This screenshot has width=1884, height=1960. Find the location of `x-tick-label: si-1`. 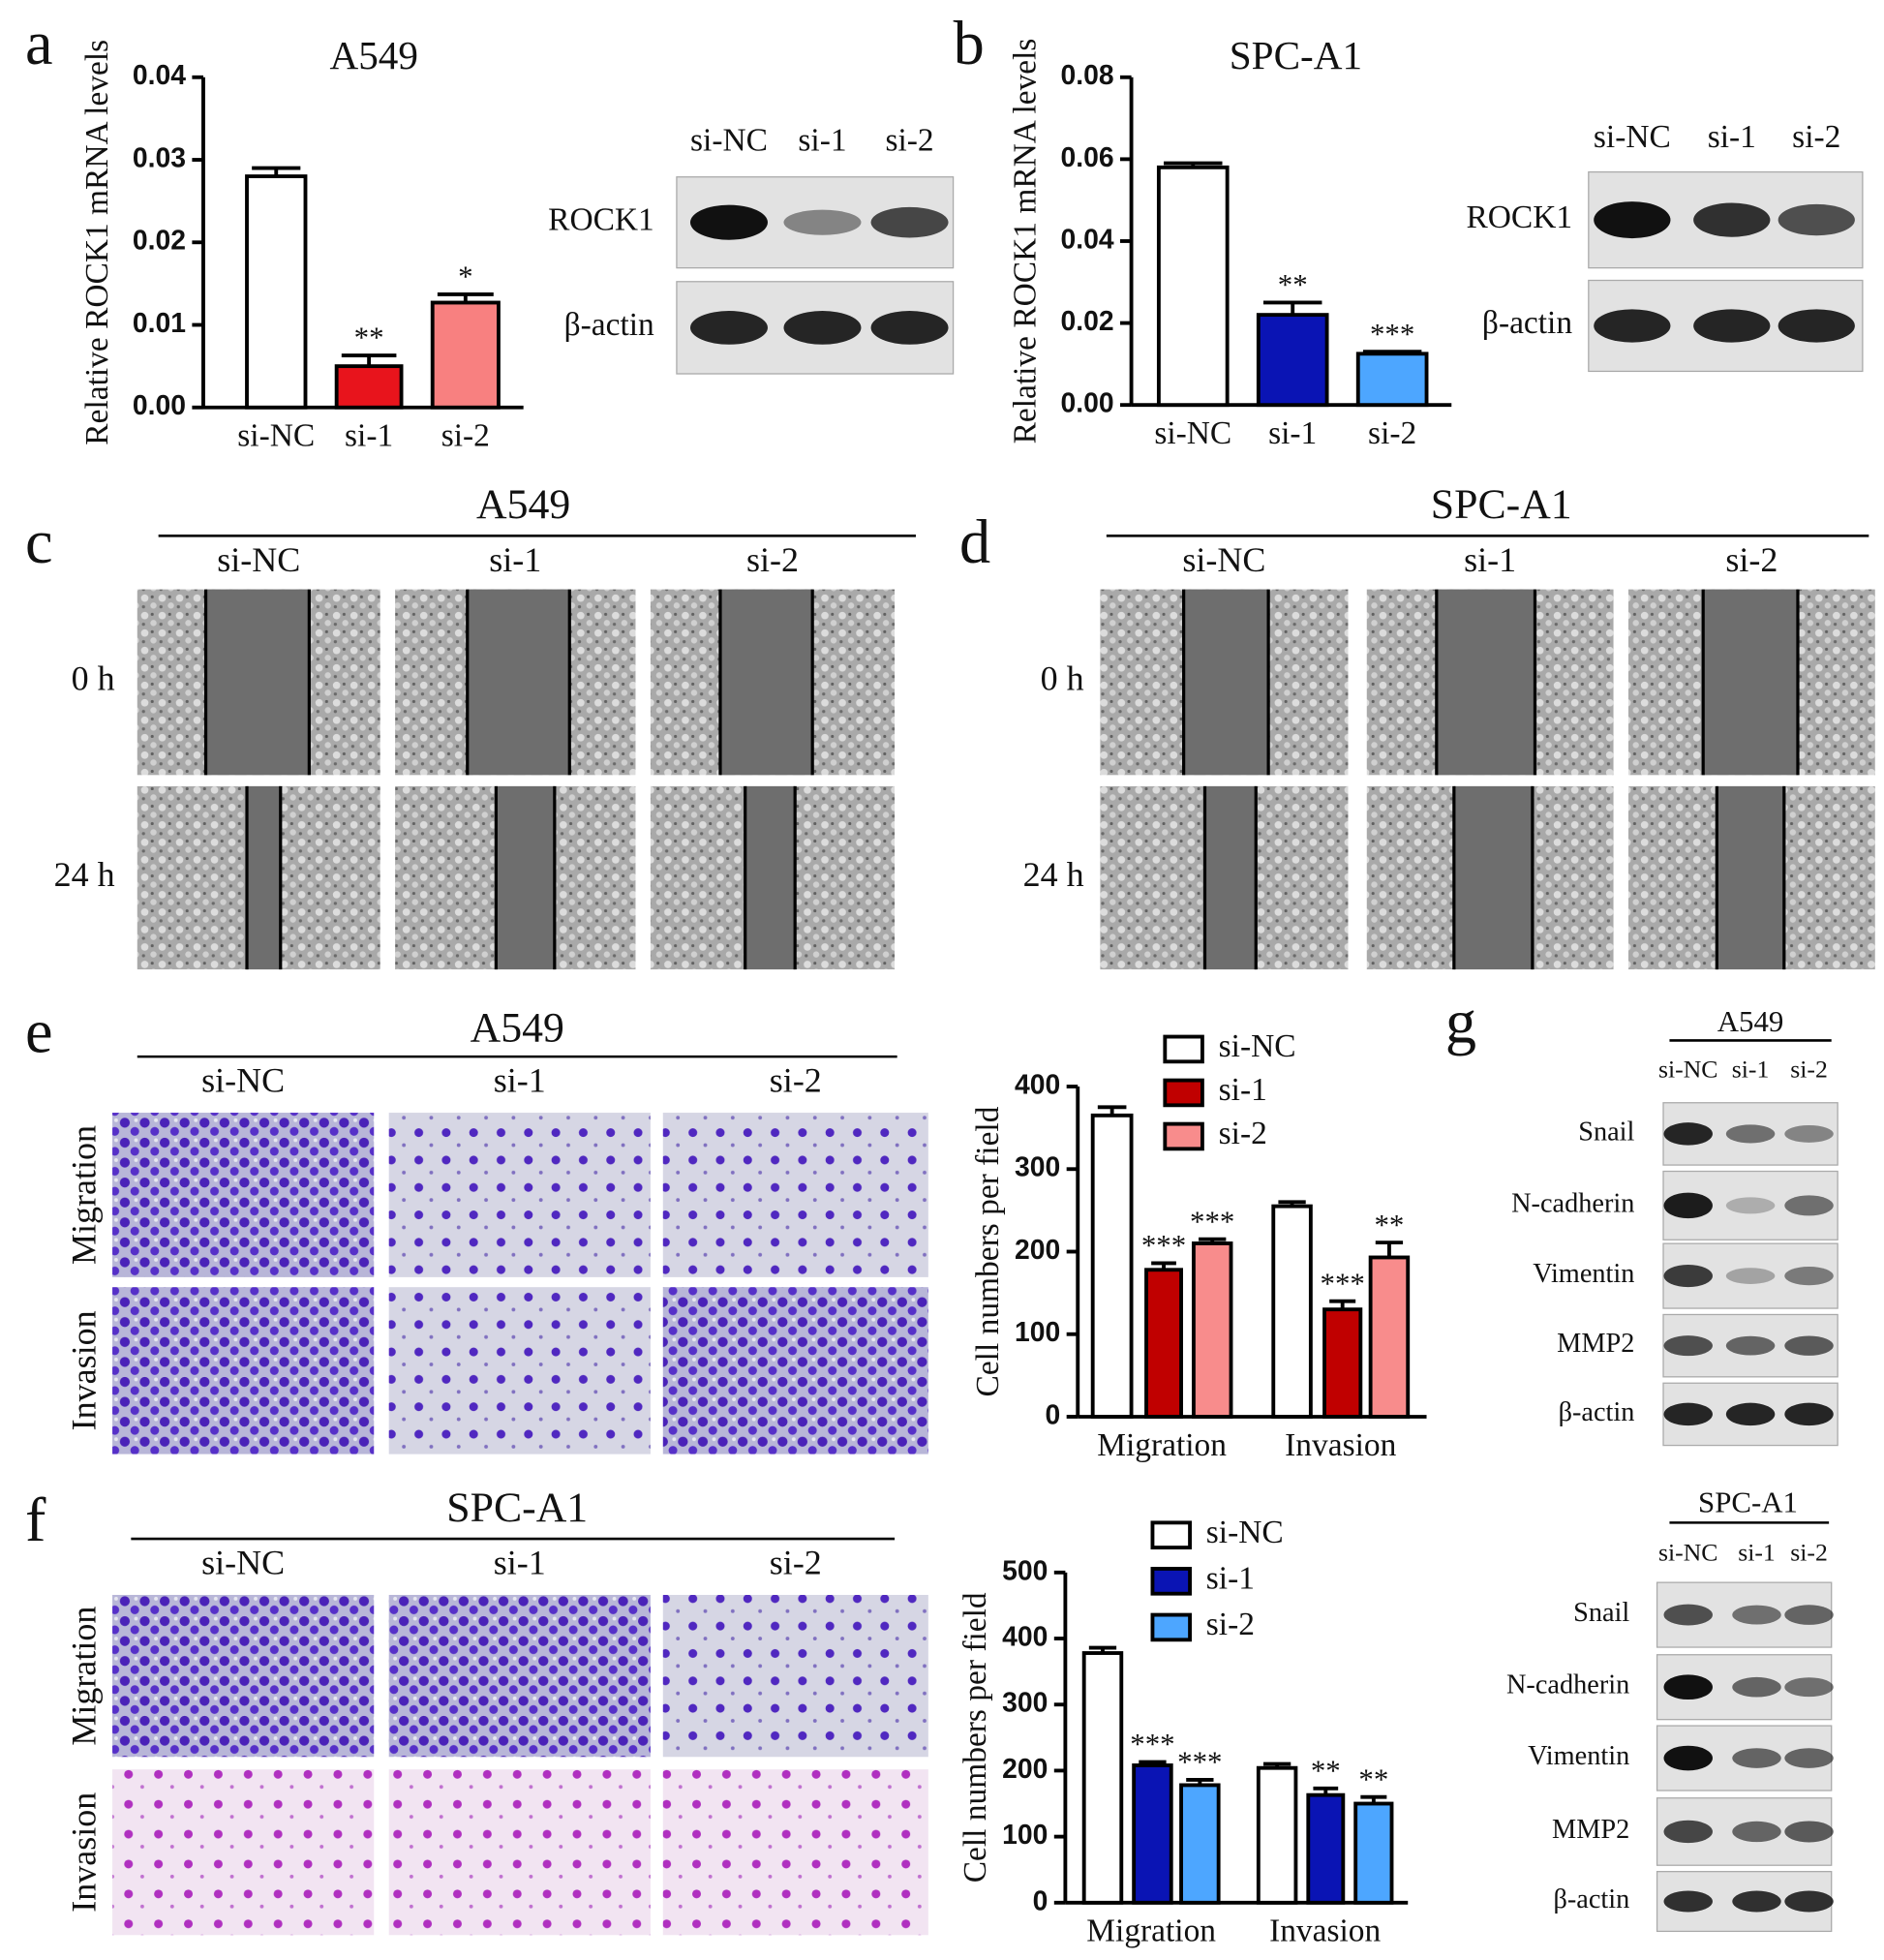

x-tick-label: si-1 is located at coordinates (1293, 433).